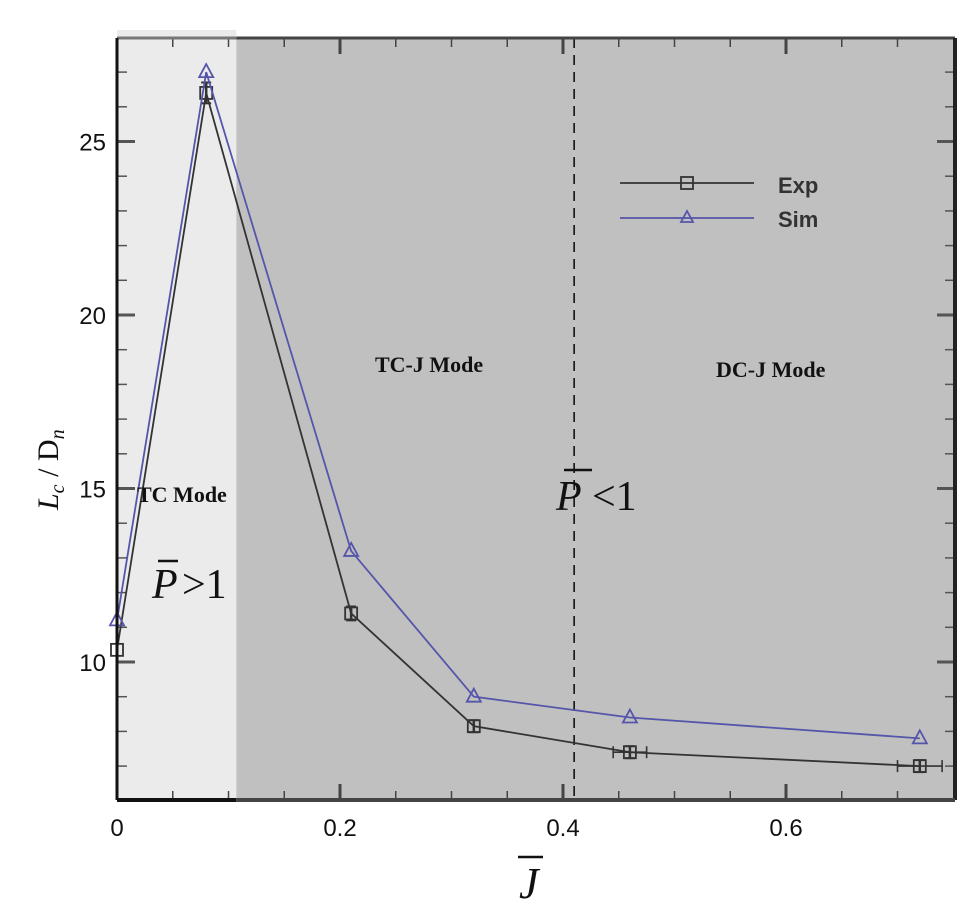 This screenshot has height=915, width=980. Describe the element at coordinates (92, 316) in the screenshot. I see `y-tick-label: 20` at that location.